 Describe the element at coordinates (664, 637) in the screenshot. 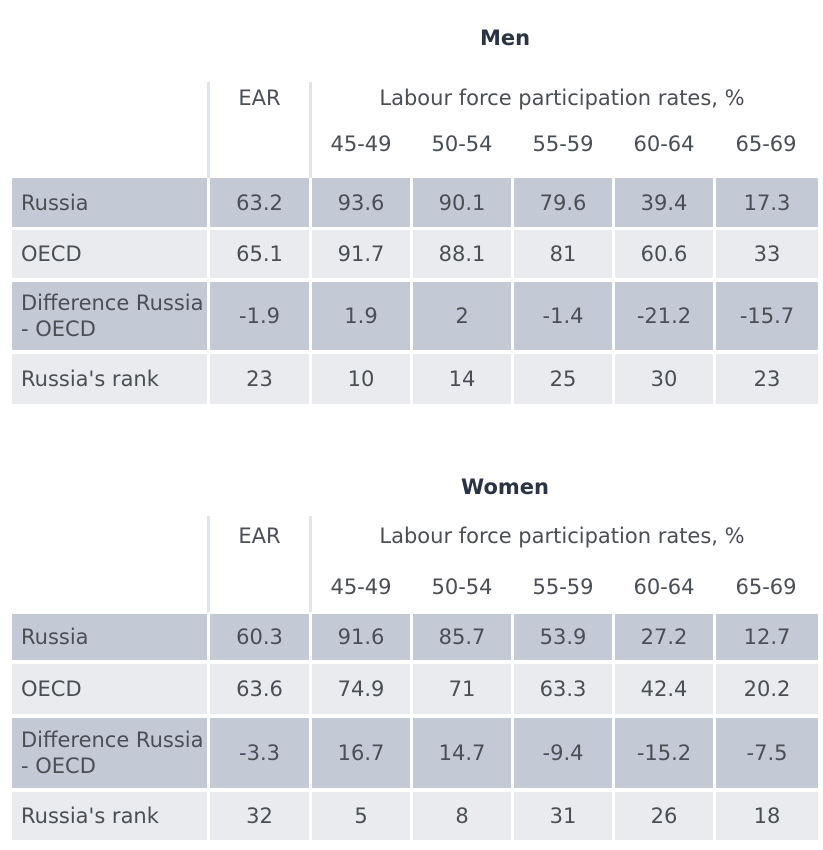

I see `rate-value: 27.2` at that location.